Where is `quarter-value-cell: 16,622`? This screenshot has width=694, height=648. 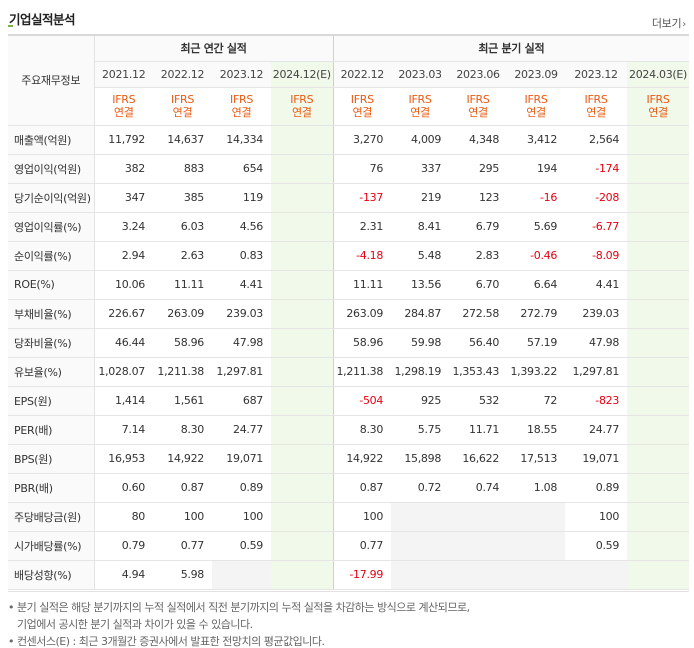 quarter-value-cell: 16,622 is located at coordinates (478, 459).